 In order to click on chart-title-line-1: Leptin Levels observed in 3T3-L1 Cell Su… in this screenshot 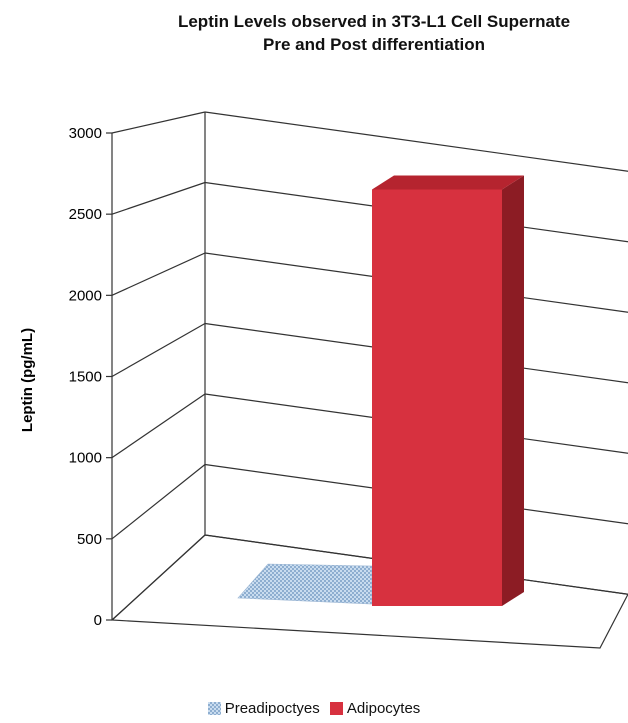, I will do `click(374, 21)`.